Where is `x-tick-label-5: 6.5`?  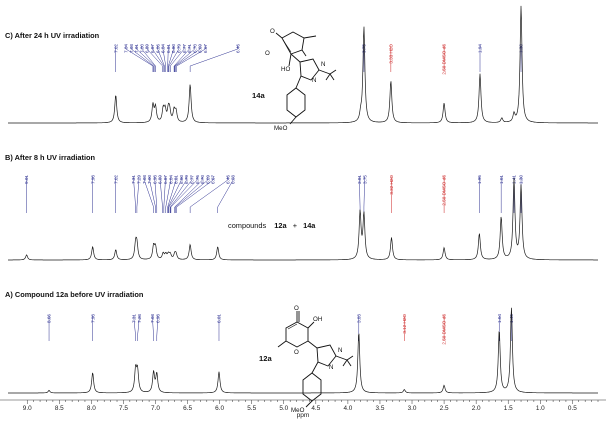
x-tick-label-5: 6.5 is located at coordinates (187, 408).